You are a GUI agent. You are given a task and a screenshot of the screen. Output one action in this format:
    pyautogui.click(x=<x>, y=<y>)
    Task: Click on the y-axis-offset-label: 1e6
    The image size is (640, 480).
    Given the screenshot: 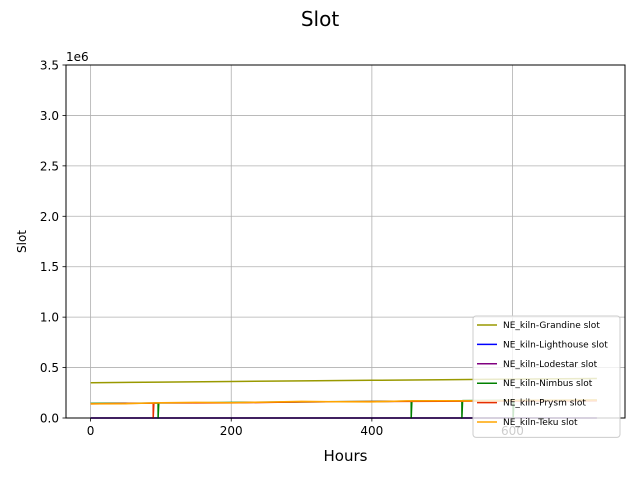 What is the action you would take?
    pyautogui.click(x=77, y=57)
    